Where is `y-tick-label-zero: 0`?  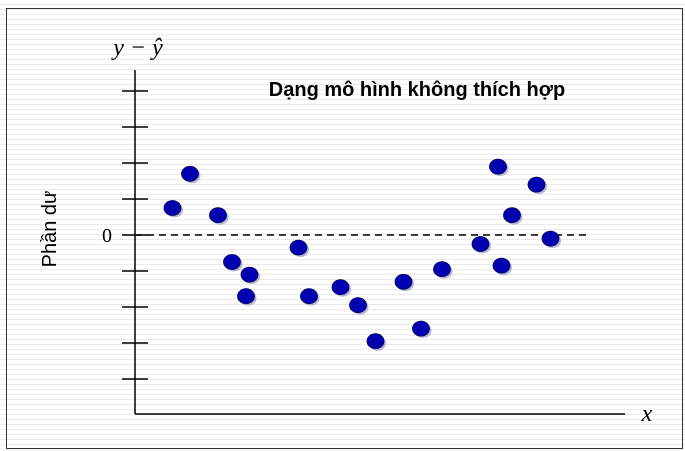 y-tick-label-zero: 0 is located at coordinates (107, 236).